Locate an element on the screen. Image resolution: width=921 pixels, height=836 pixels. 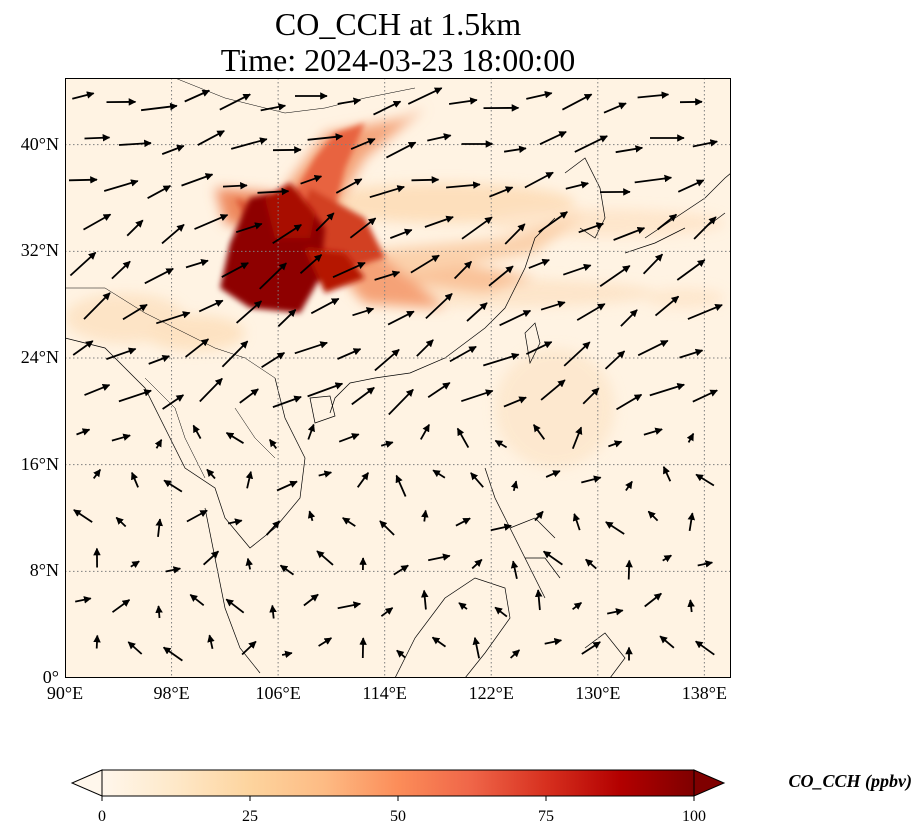
map-time-subtitle: Time: 2024-03-23 18:00:00 is located at coordinates (398, 60).